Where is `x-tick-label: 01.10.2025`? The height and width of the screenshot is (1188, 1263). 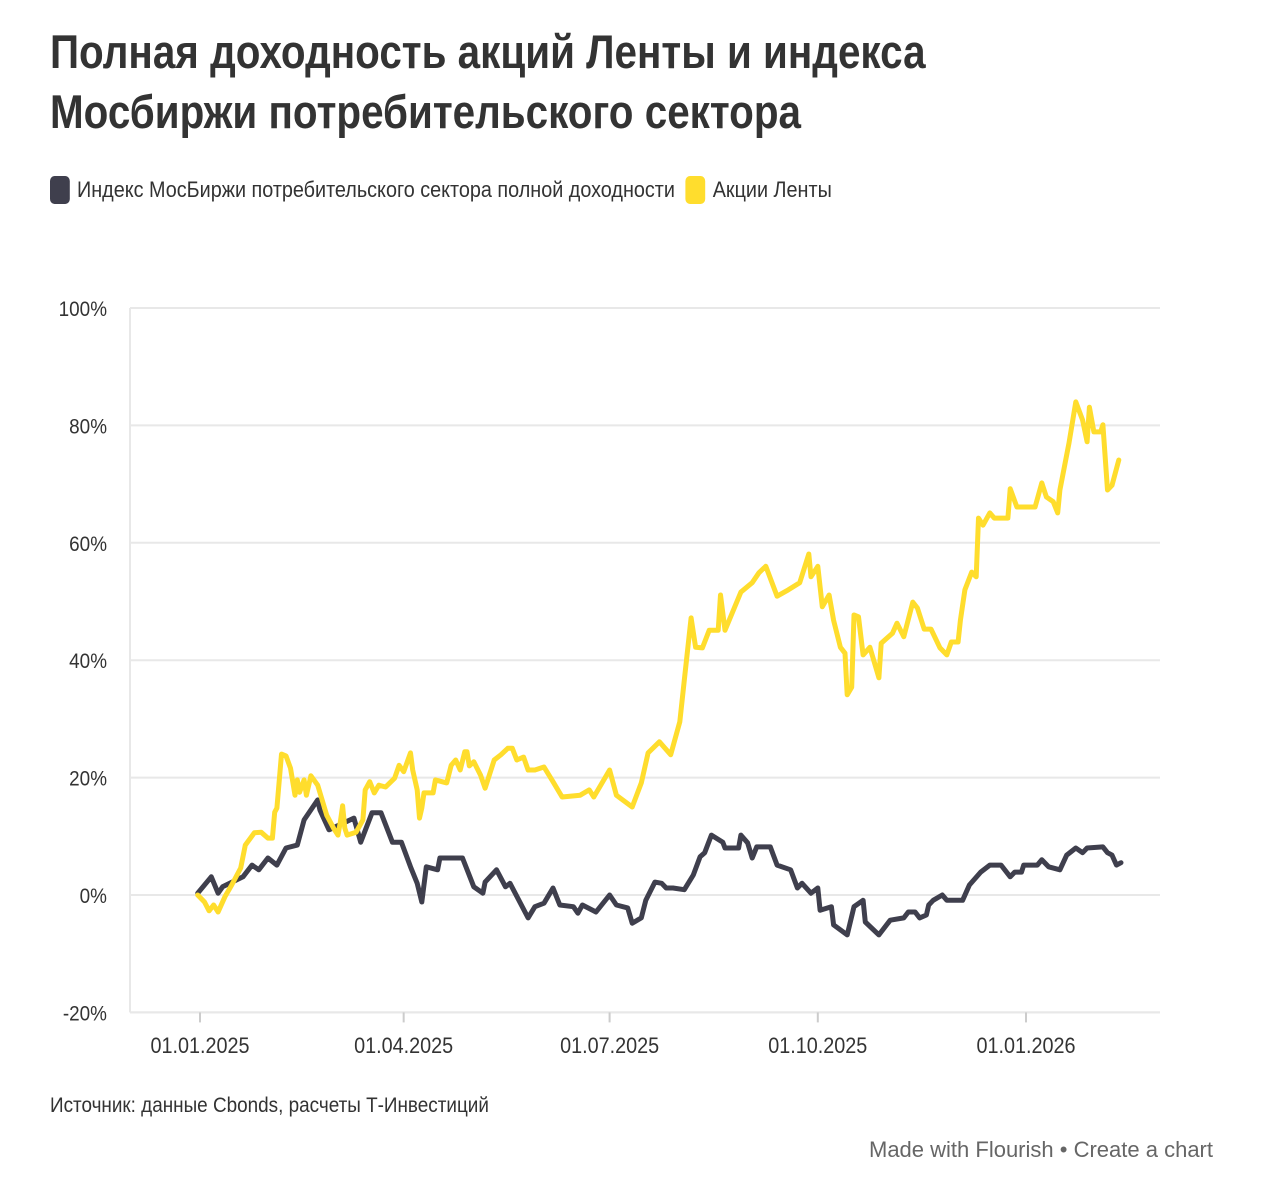
x-tick-label: 01.10.2025 is located at coordinates (817, 1046).